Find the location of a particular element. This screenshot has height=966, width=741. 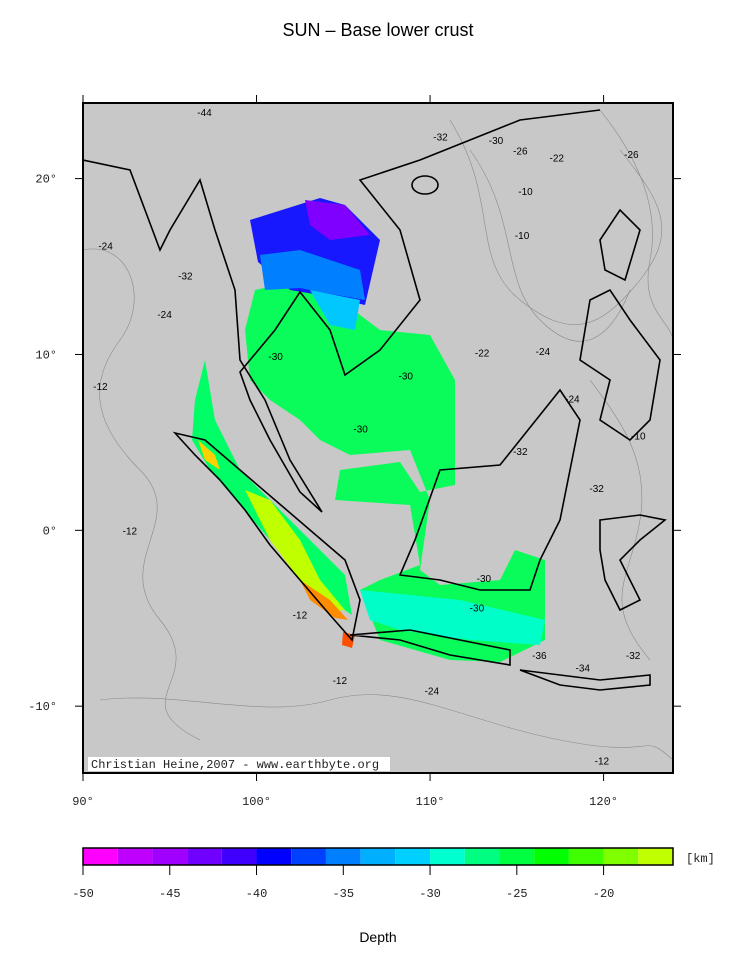

credit: Christian Heine,2007 - www.earthbyte.org is located at coordinates (235, 765).